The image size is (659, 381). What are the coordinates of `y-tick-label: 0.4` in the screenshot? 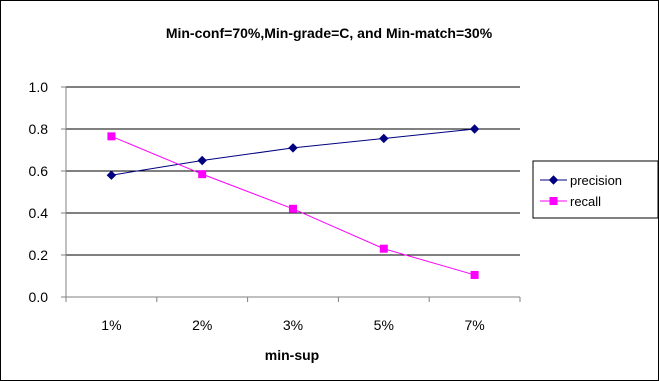 It's located at (39, 213).